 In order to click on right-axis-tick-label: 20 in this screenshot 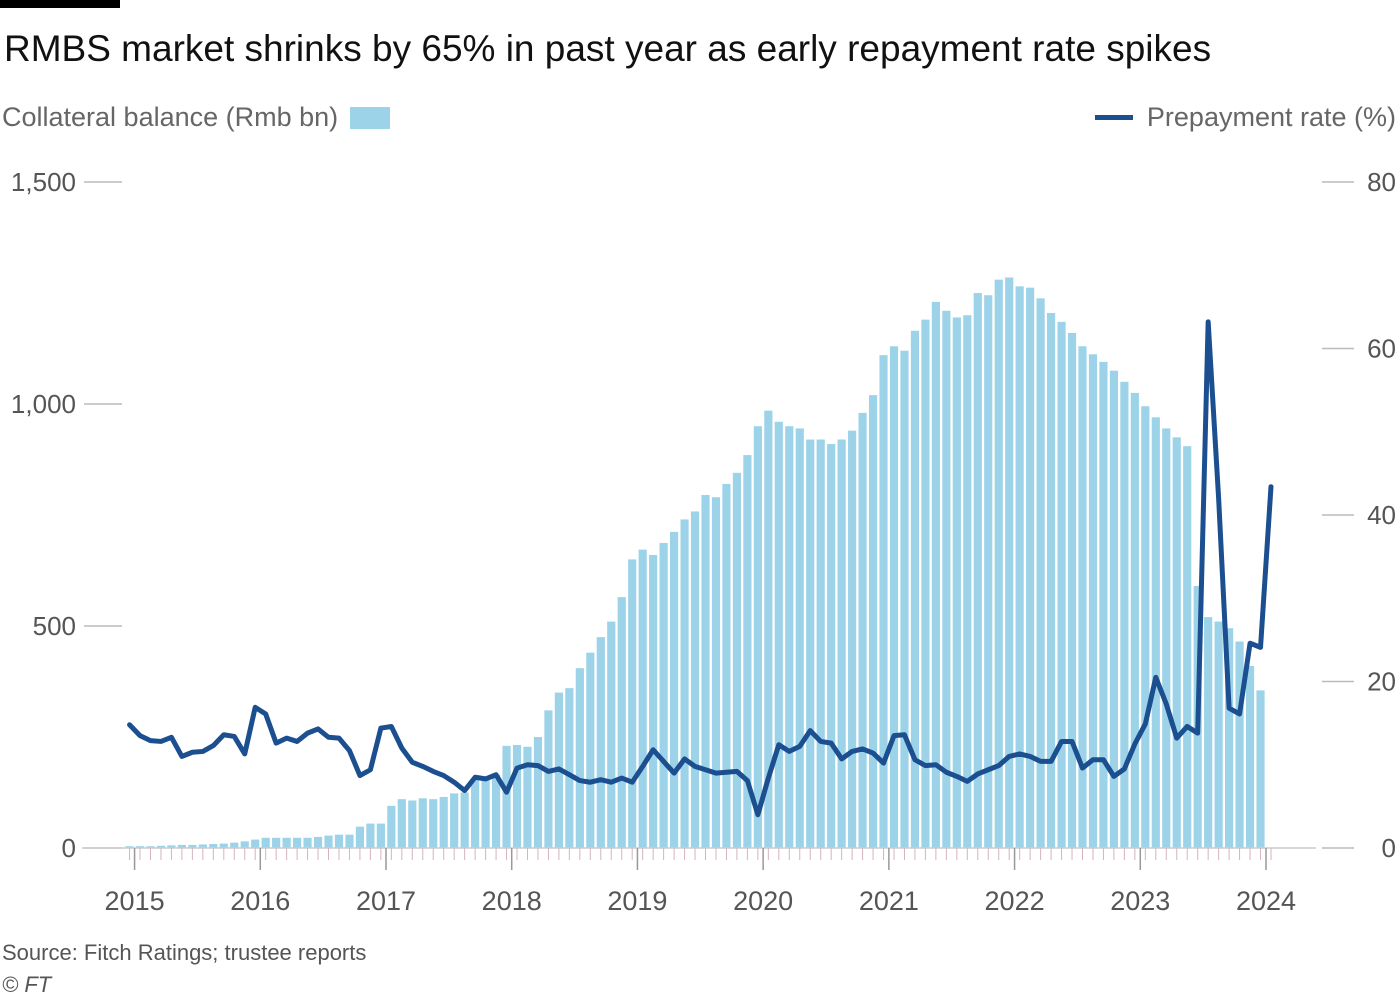, I will do `click(1381, 682)`.